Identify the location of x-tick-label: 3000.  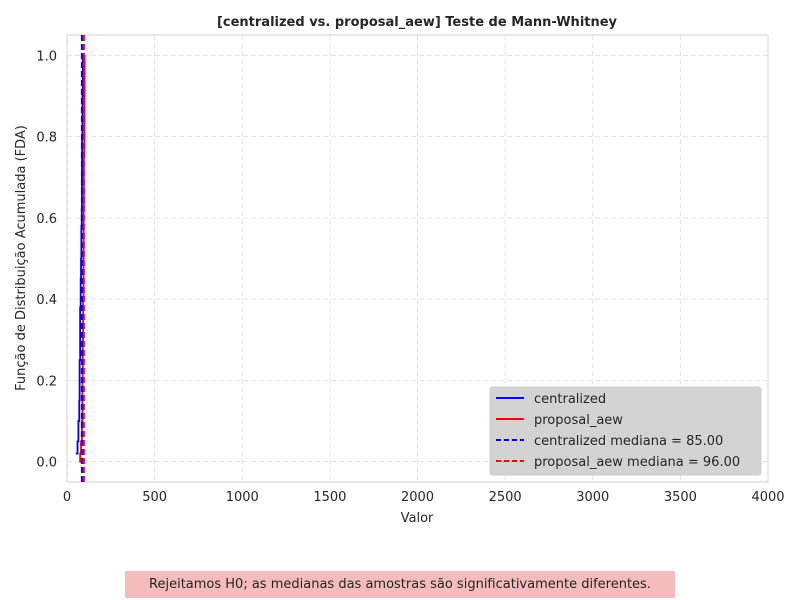
(592, 497).